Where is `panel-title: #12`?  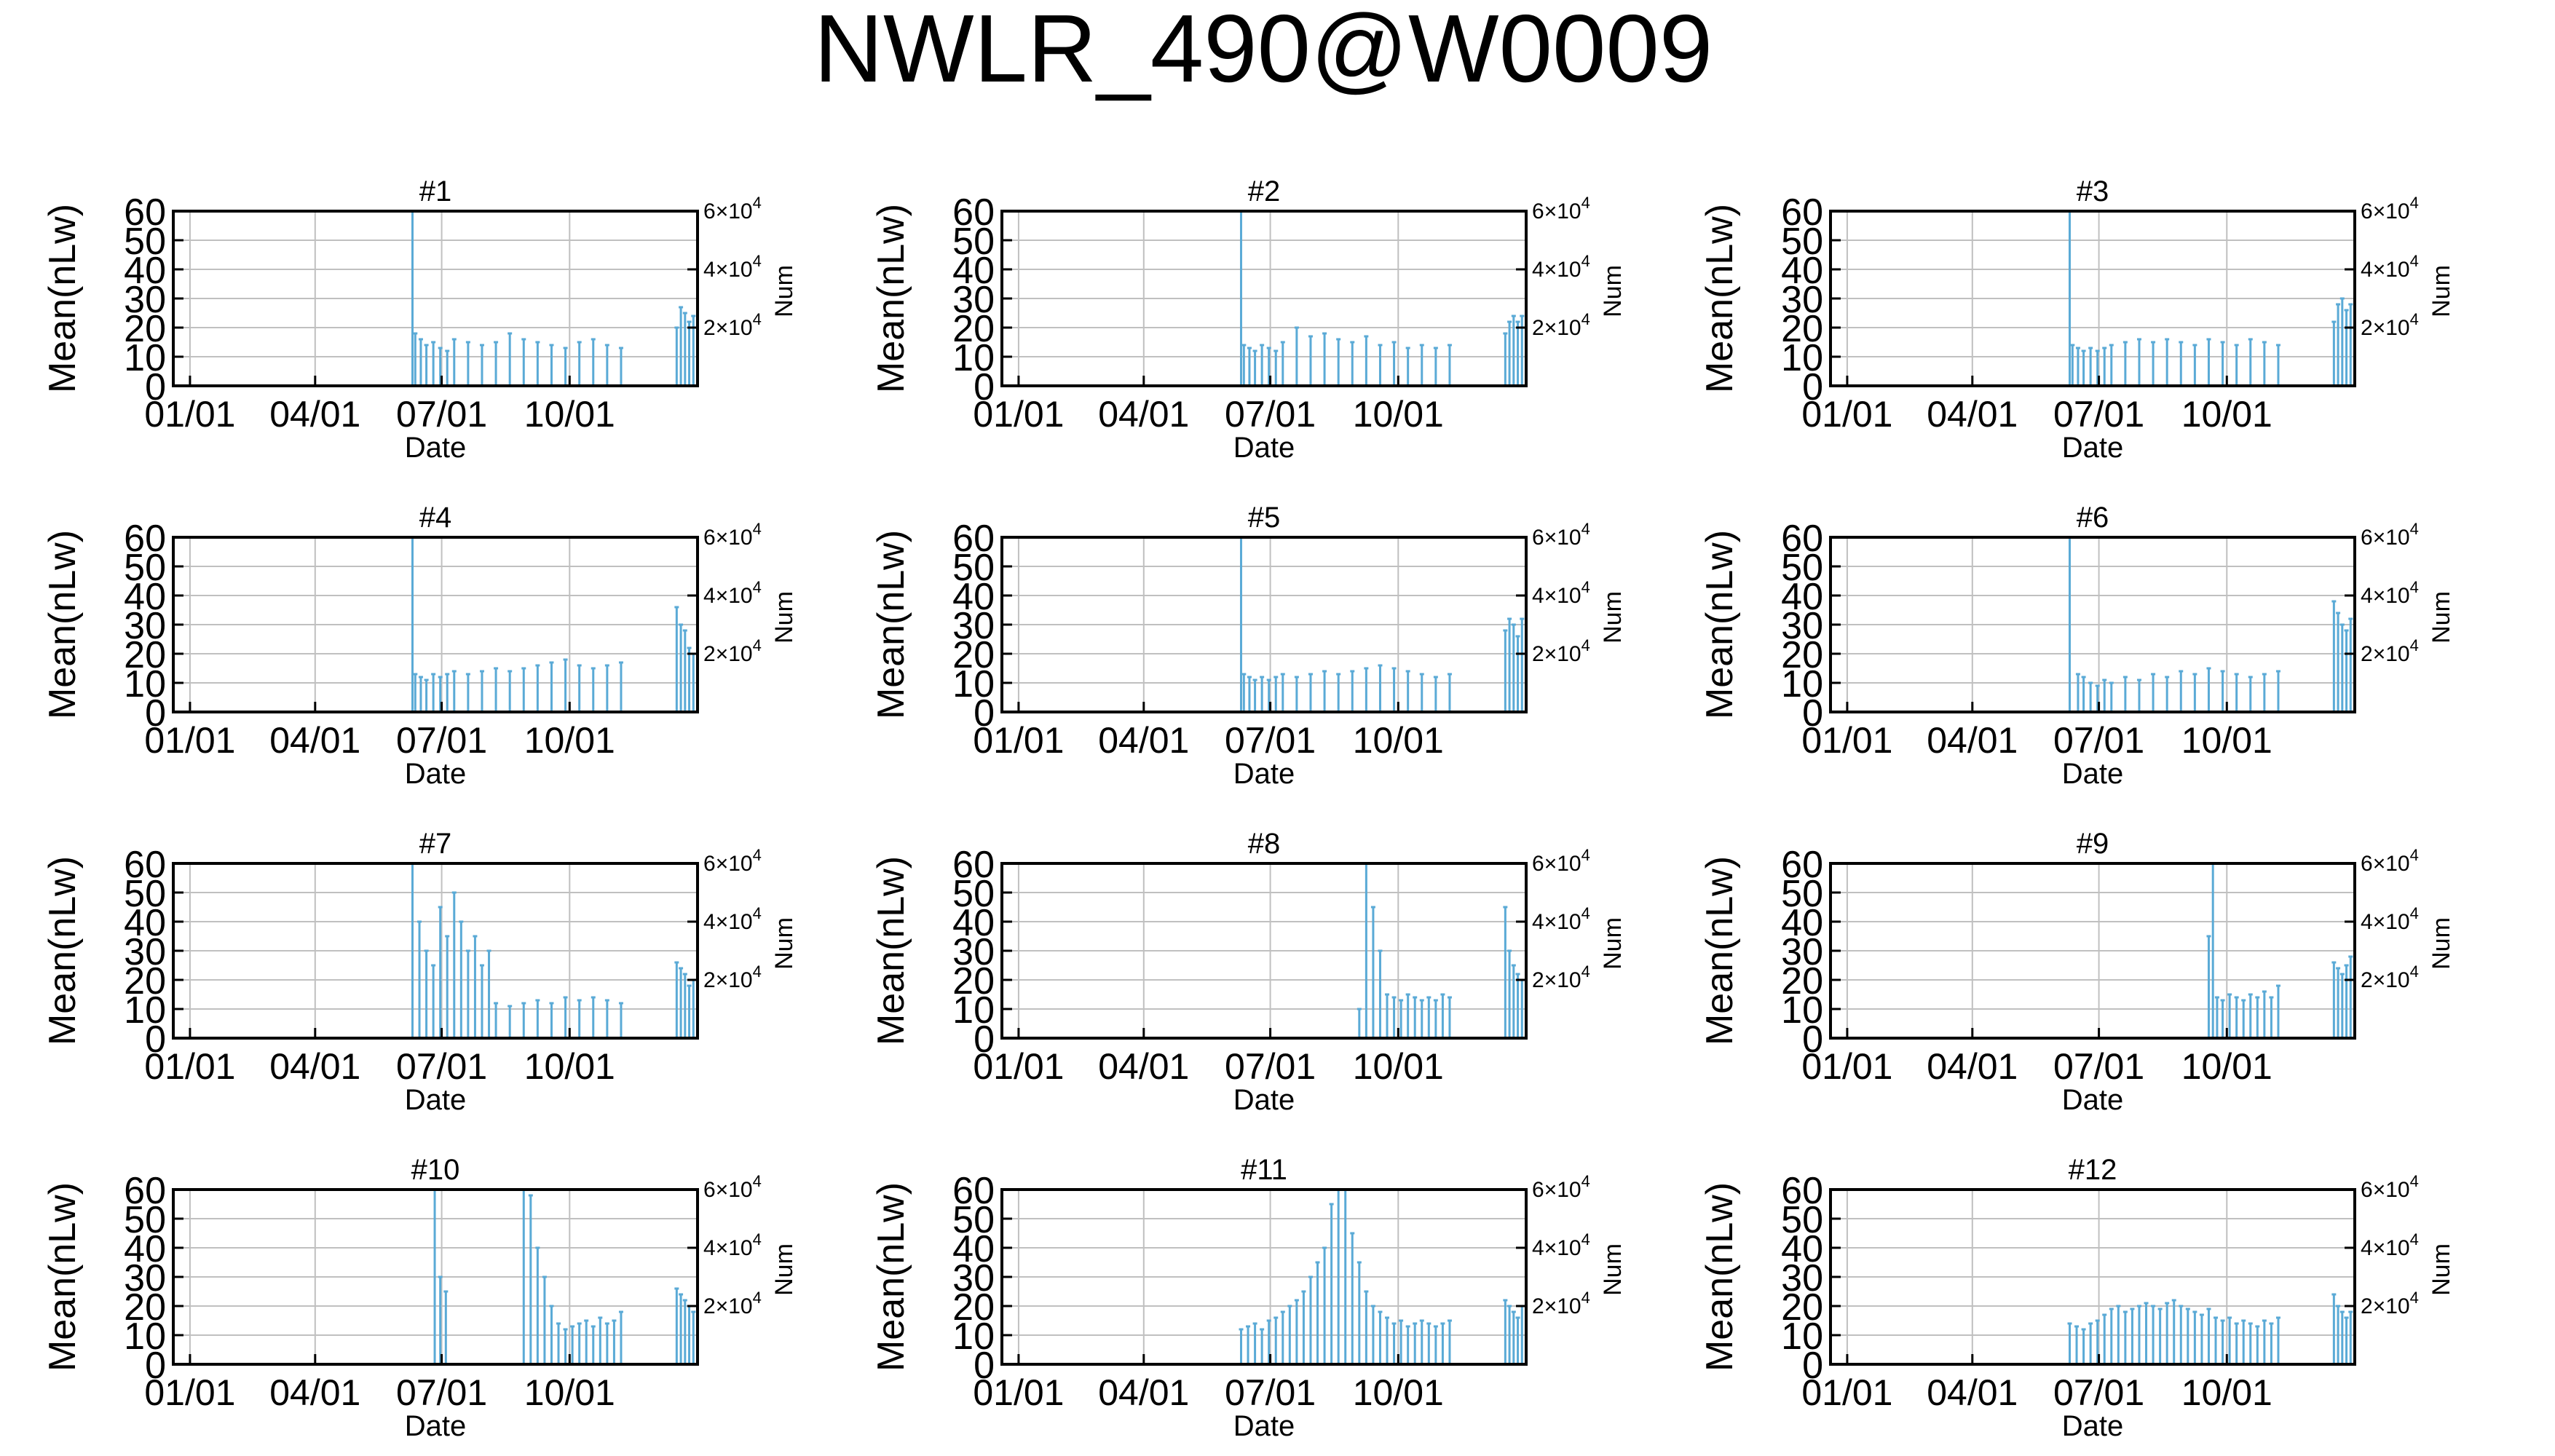
panel-title: #12 is located at coordinates (2093, 1170).